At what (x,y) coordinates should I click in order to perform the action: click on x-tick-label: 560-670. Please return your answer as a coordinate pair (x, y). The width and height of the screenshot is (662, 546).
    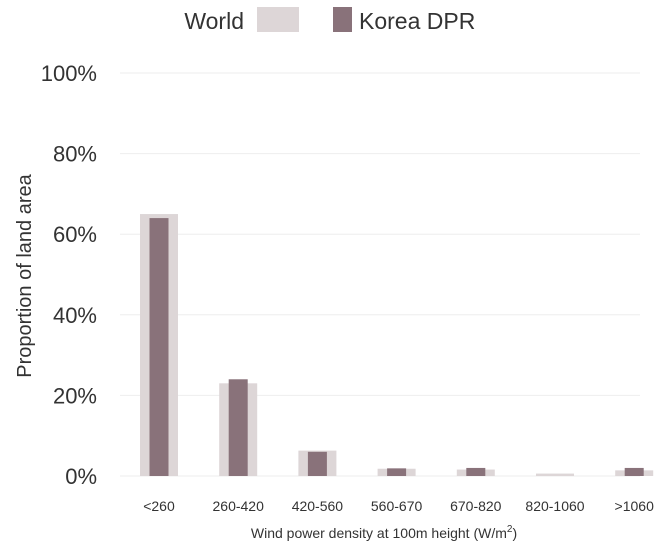
    Looking at the image, I should click on (397, 506).